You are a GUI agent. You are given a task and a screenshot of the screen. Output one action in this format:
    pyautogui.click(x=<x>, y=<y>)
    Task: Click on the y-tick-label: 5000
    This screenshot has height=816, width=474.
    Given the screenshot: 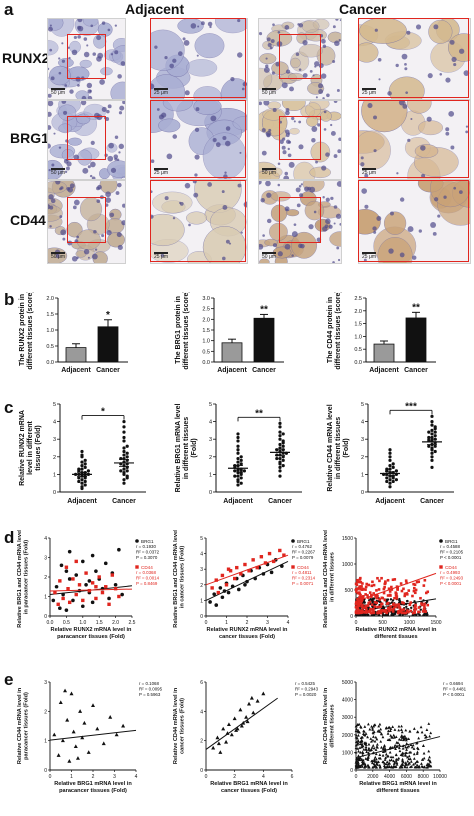 What is the action you would take?
    pyautogui.click(x=347, y=683)
    